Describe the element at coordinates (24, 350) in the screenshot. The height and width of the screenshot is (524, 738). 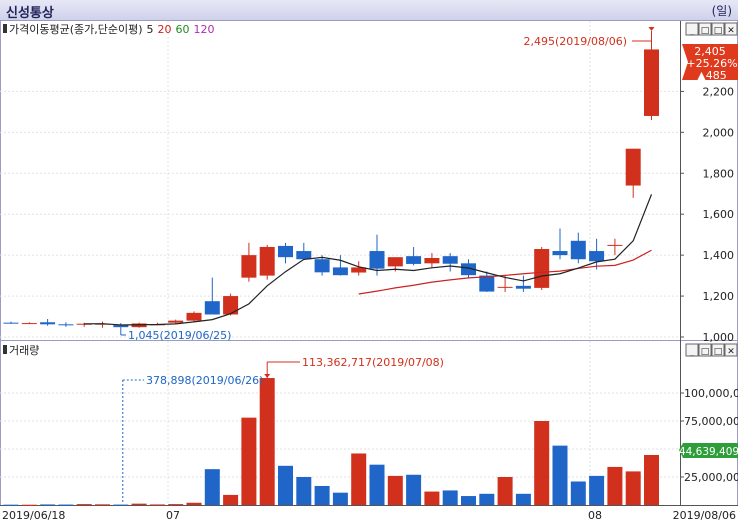
I see `volume-legend: 거래량` at that location.